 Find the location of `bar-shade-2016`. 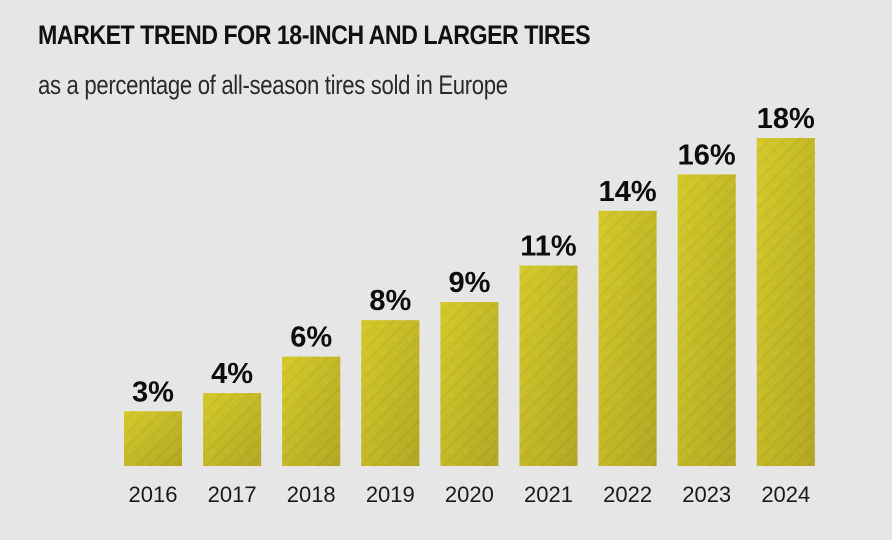

bar-shade-2016 is located at coordinates (153, 438).